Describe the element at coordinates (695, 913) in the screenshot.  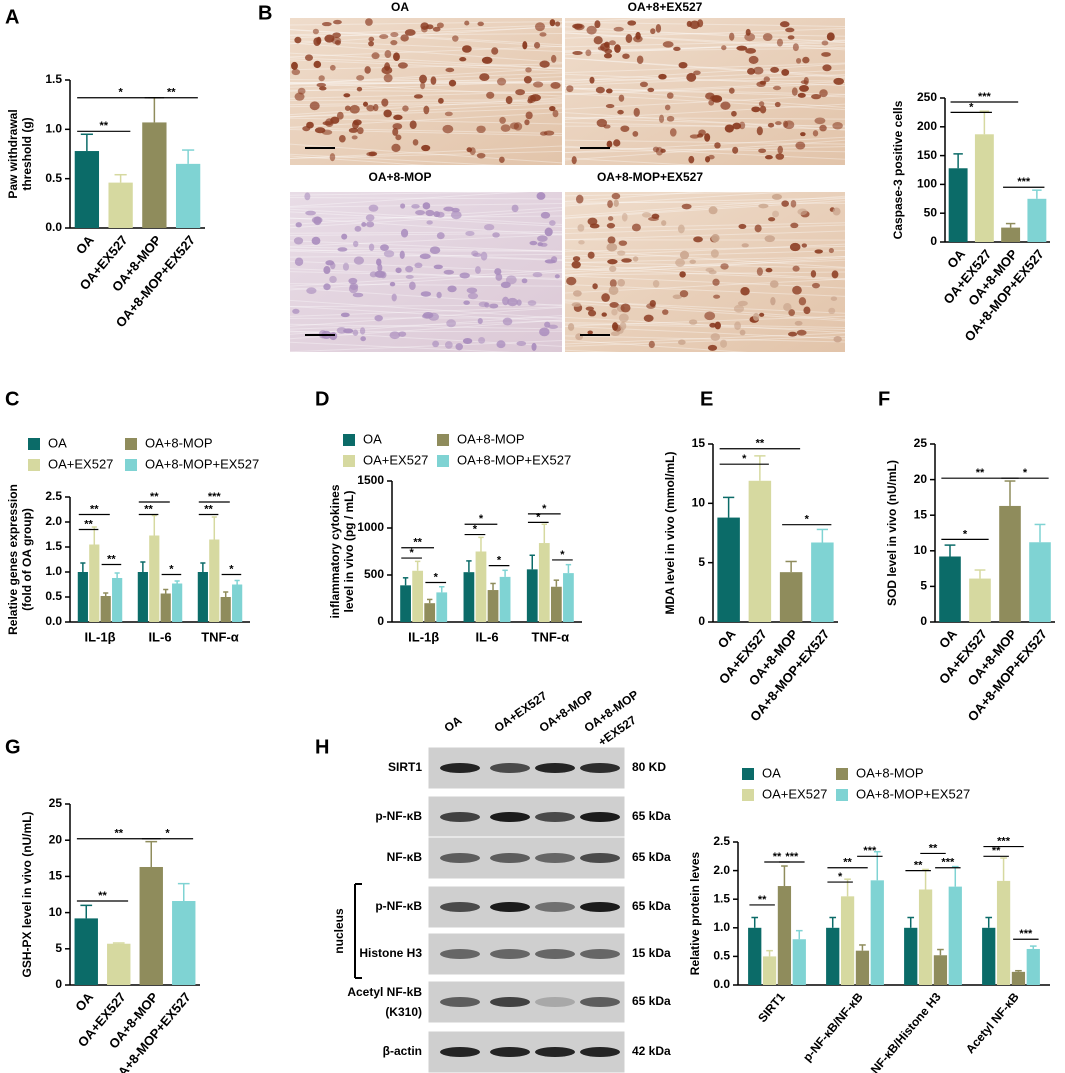
I see `y-axis-label: Relative protein leves` at that location.